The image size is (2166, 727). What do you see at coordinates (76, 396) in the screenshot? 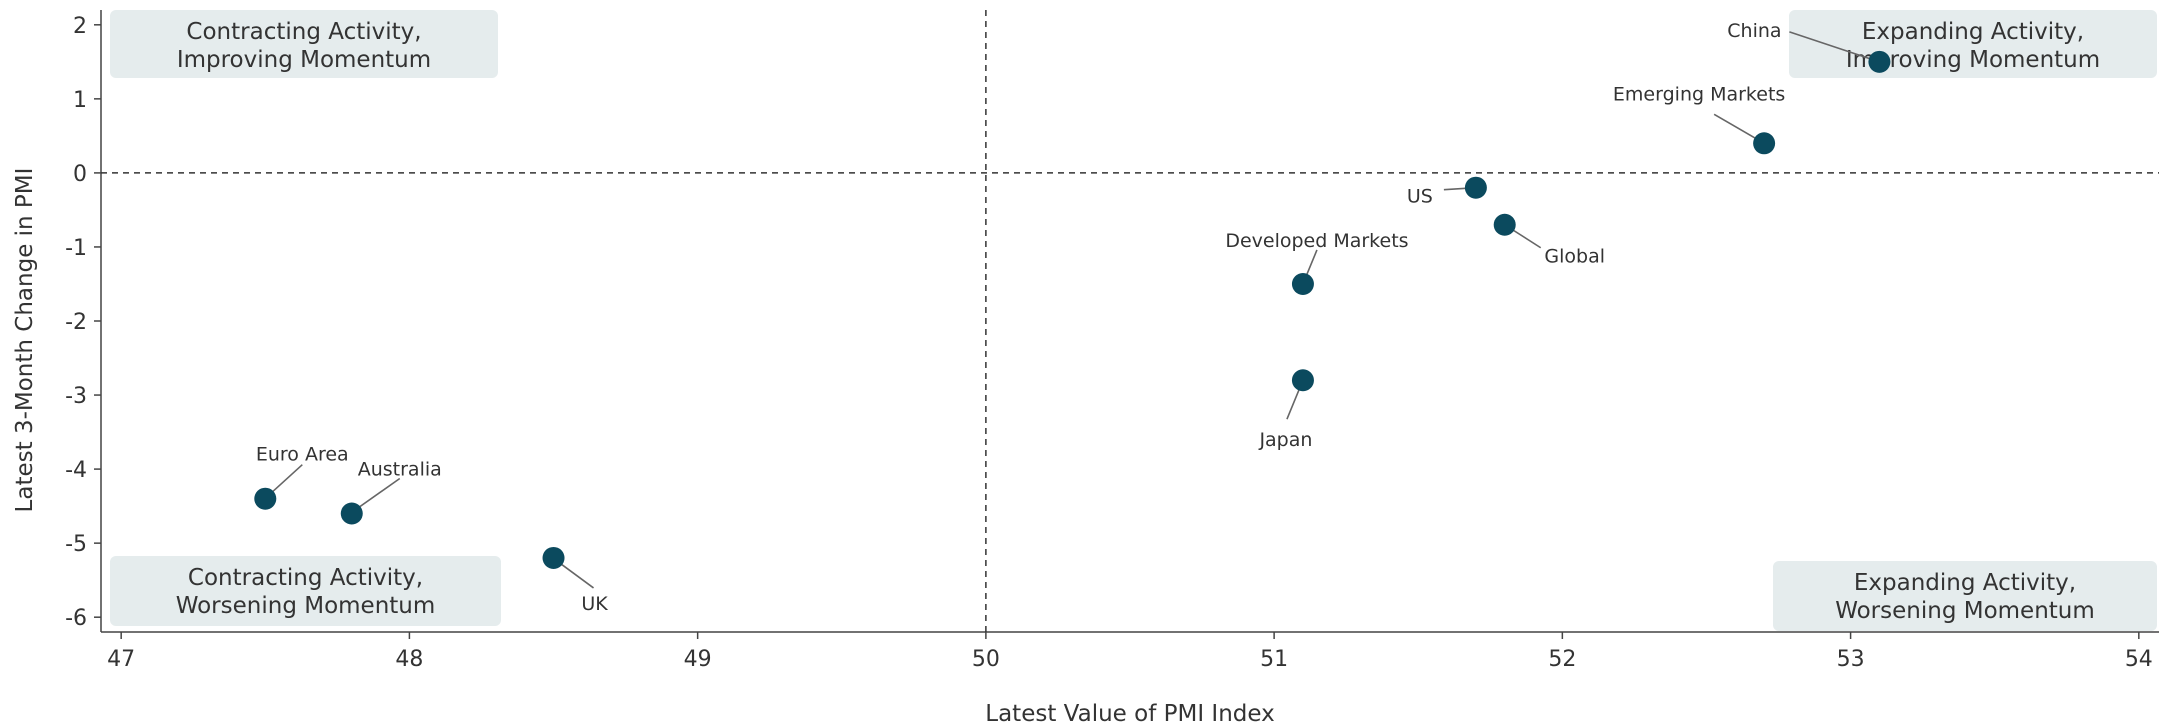
I see `y-tick-label: -3` at bounding box center [76, 396].